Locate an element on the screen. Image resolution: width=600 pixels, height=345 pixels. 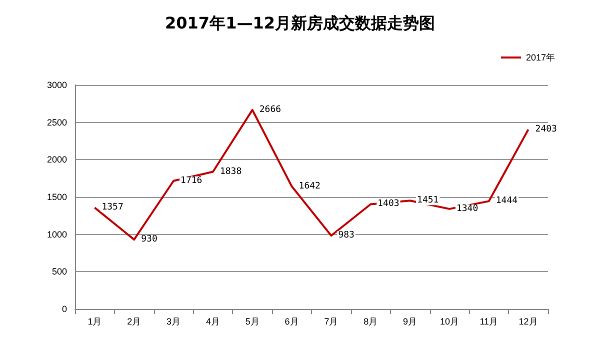
x-tick-label: 6月 is located at coordinates (291, 321).